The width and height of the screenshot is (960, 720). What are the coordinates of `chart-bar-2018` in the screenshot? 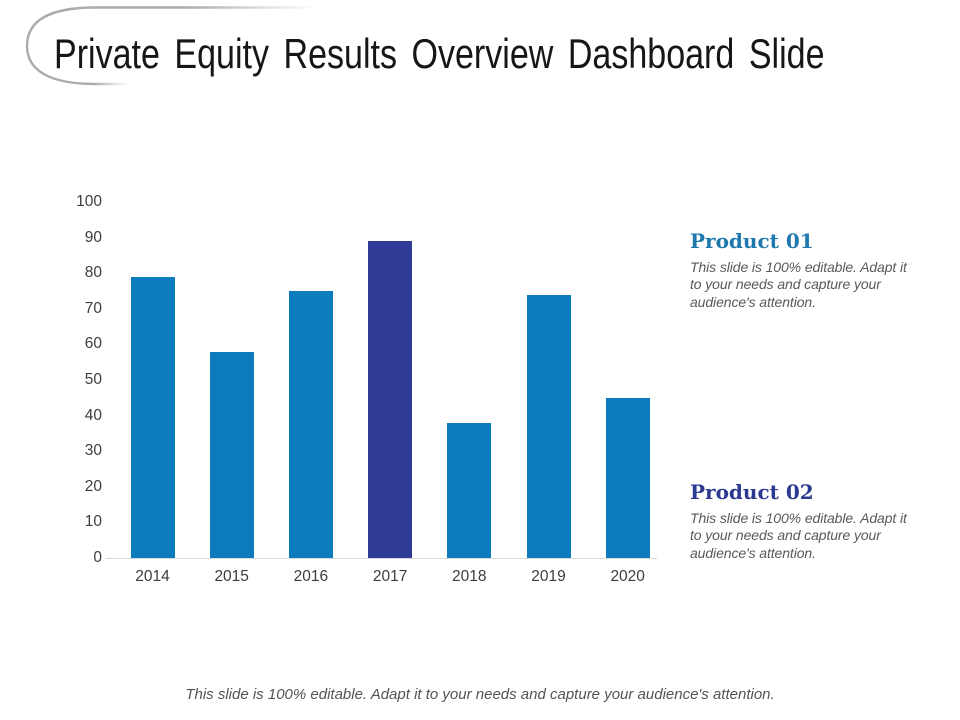 It's located at (469, 490).